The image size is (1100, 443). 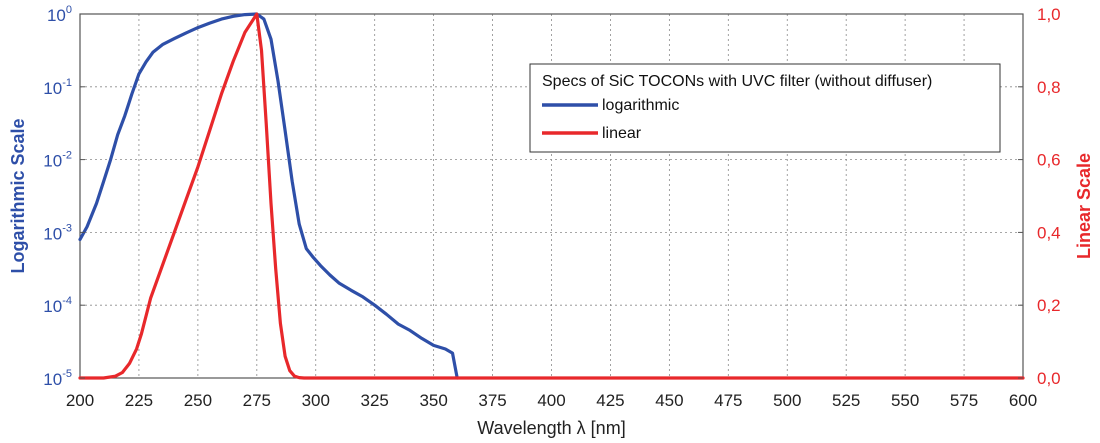 I want to click on x-tick-label: 525, so click(x=846, y=400).